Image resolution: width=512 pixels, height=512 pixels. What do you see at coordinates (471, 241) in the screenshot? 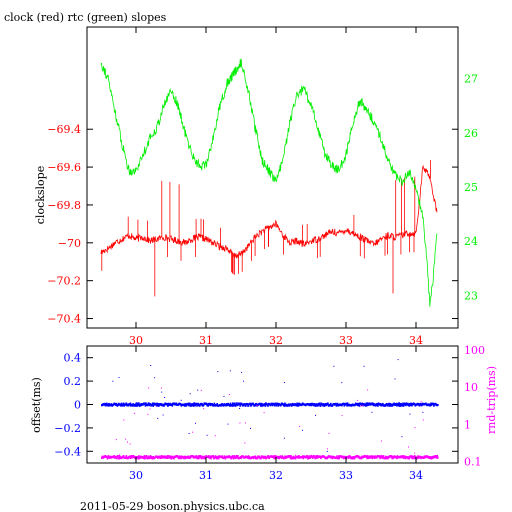
I see `rtc-axis-tick-label: 24` at bounding box center [471, 241].